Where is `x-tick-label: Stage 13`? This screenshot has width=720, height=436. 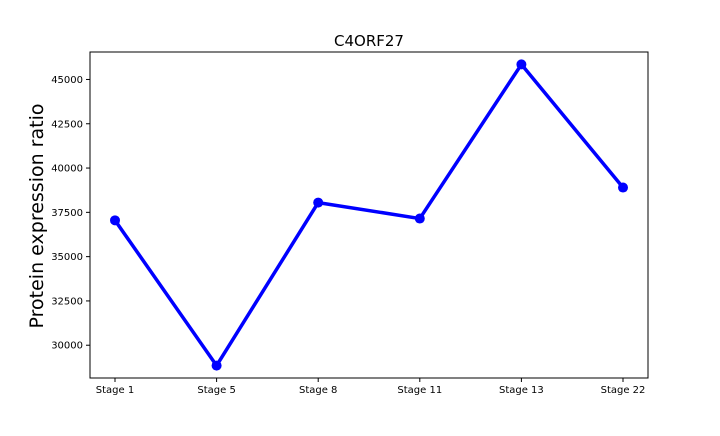
x-tick-label: Stage 13 is located at coordinates (521, 390).